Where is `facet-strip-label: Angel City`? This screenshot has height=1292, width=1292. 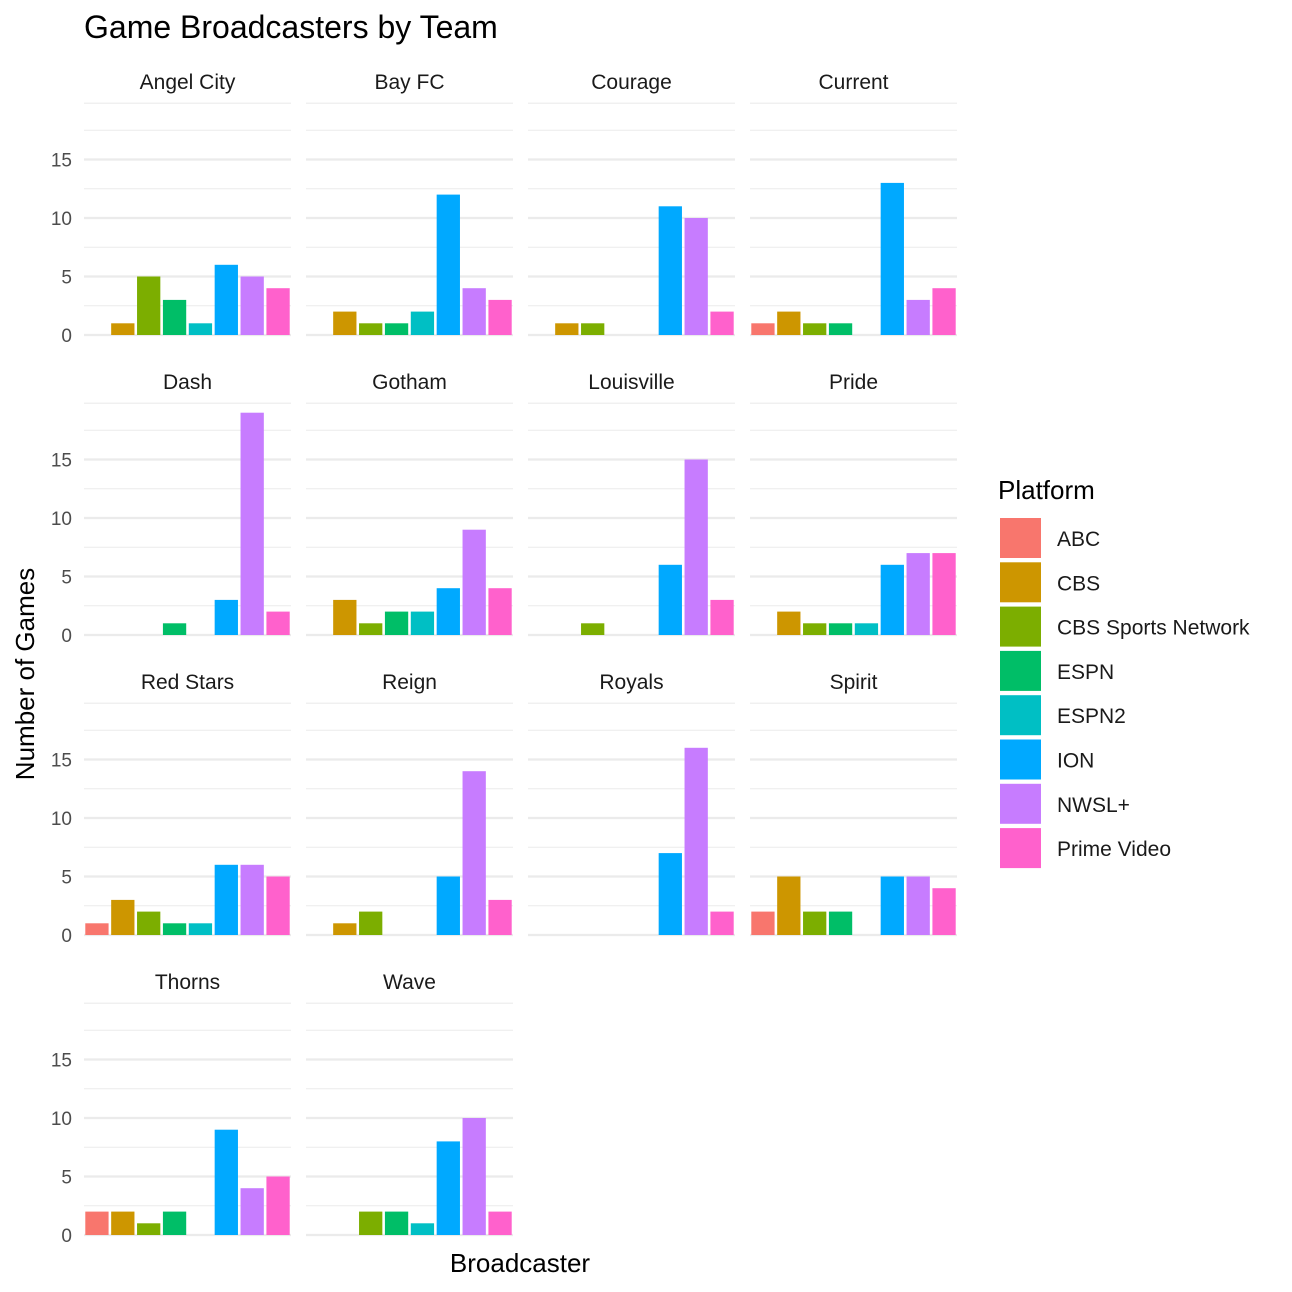 facet-strip-label: Angel City is located at coordinates (188, 82).